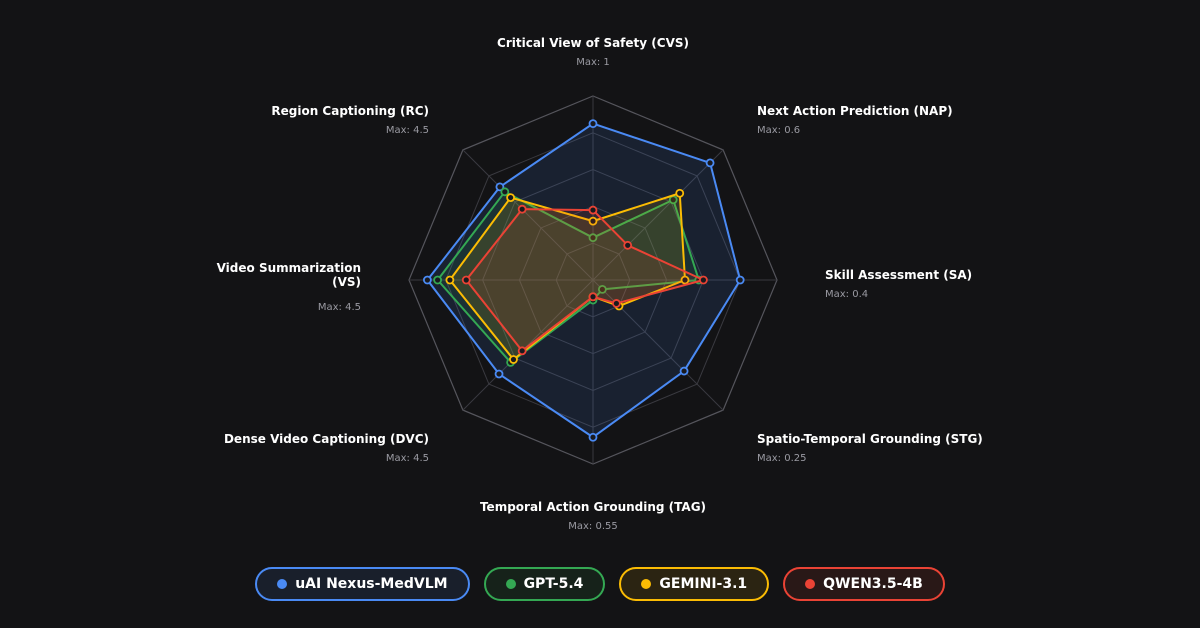 This screenshot has width=1200, height=628. What do you see at coordinates (553, 584) in the screenshot?
I see `legend-label: GPT-5.4` at bounding box center [553, 584].